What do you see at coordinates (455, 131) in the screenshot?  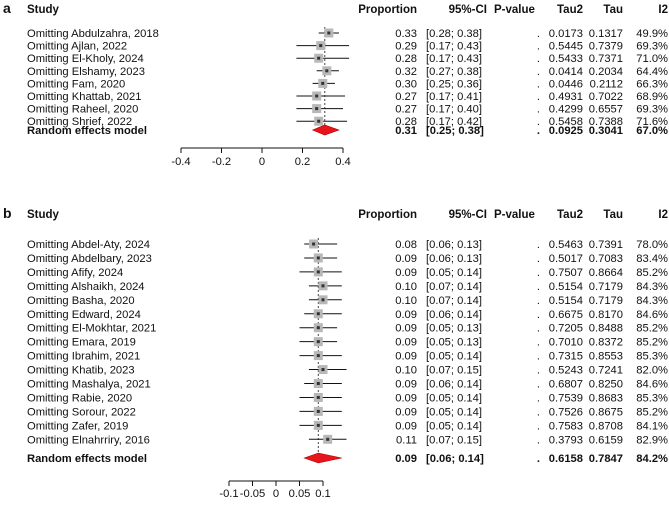 I see `summary-ci: [0.25; 0.38]` at bounding box center [455, 131].